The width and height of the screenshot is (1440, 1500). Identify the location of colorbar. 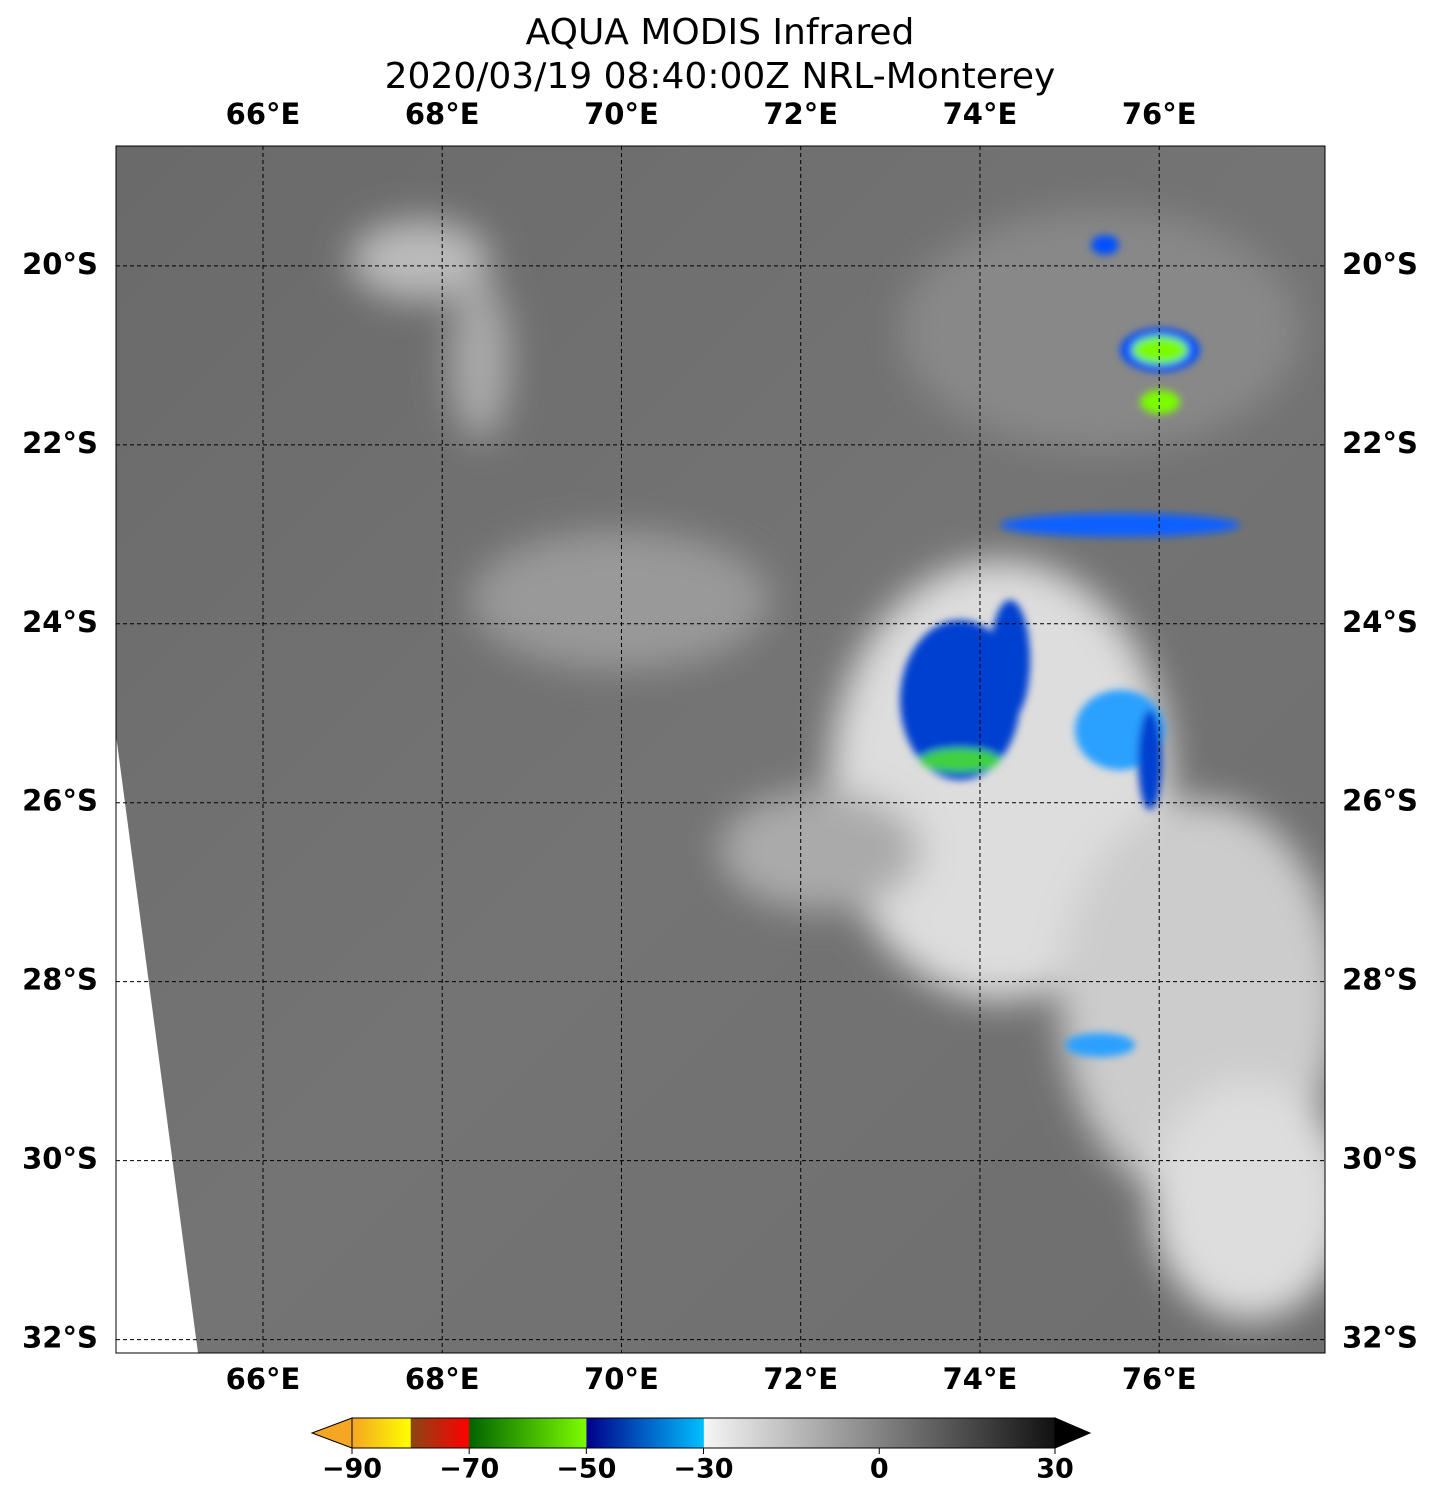
(701, 1433).